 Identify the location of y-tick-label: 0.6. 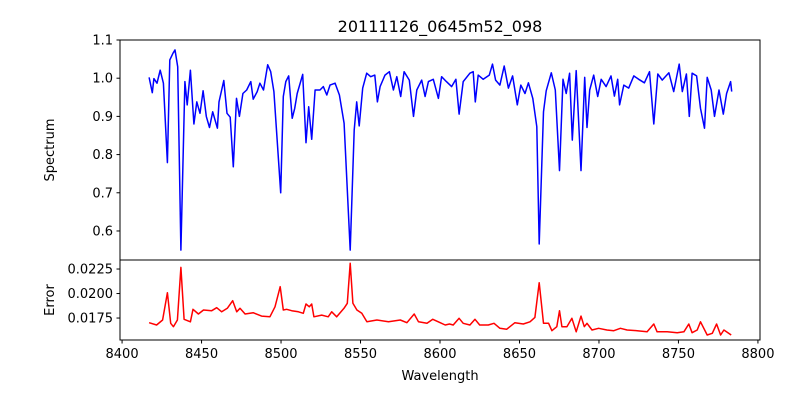
(102, 231).